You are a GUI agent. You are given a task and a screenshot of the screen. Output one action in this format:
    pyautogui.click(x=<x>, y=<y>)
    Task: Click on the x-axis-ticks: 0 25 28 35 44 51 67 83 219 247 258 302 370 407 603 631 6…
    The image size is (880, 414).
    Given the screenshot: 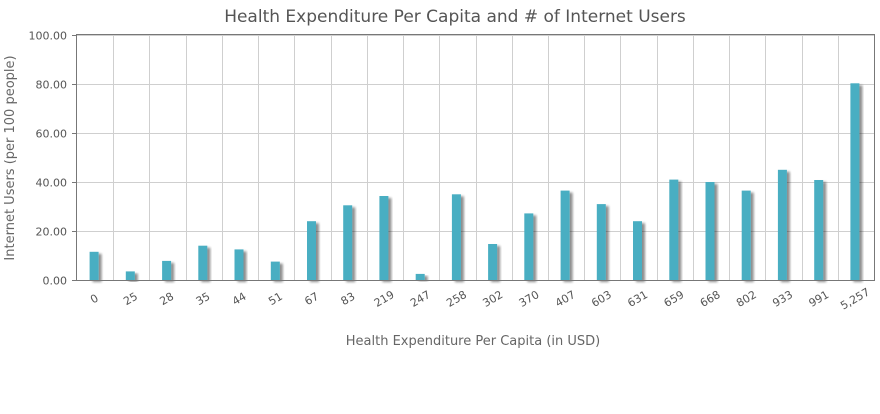 What is the action you would take?
    pyautogui.click(x=480, y=298)
    